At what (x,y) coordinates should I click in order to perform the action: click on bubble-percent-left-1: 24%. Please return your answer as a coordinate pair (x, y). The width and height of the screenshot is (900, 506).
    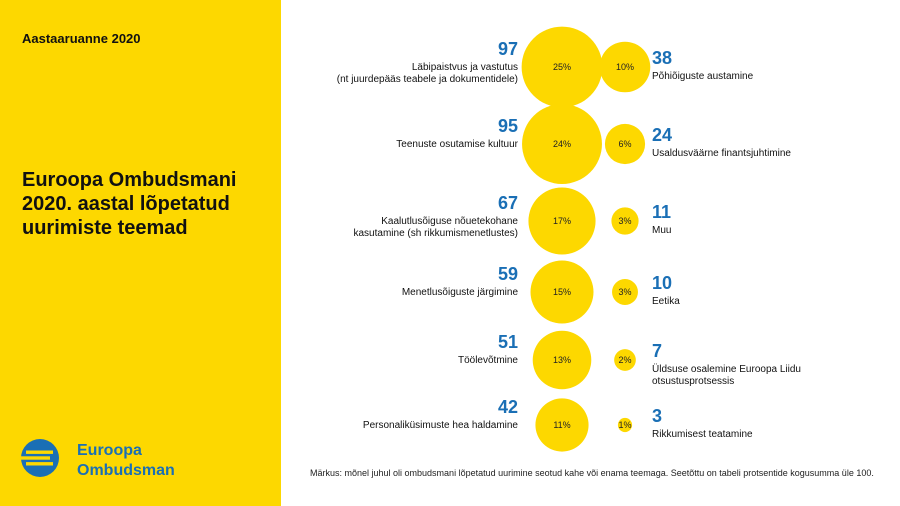
    Looking at the image, I should click on (562, 144).